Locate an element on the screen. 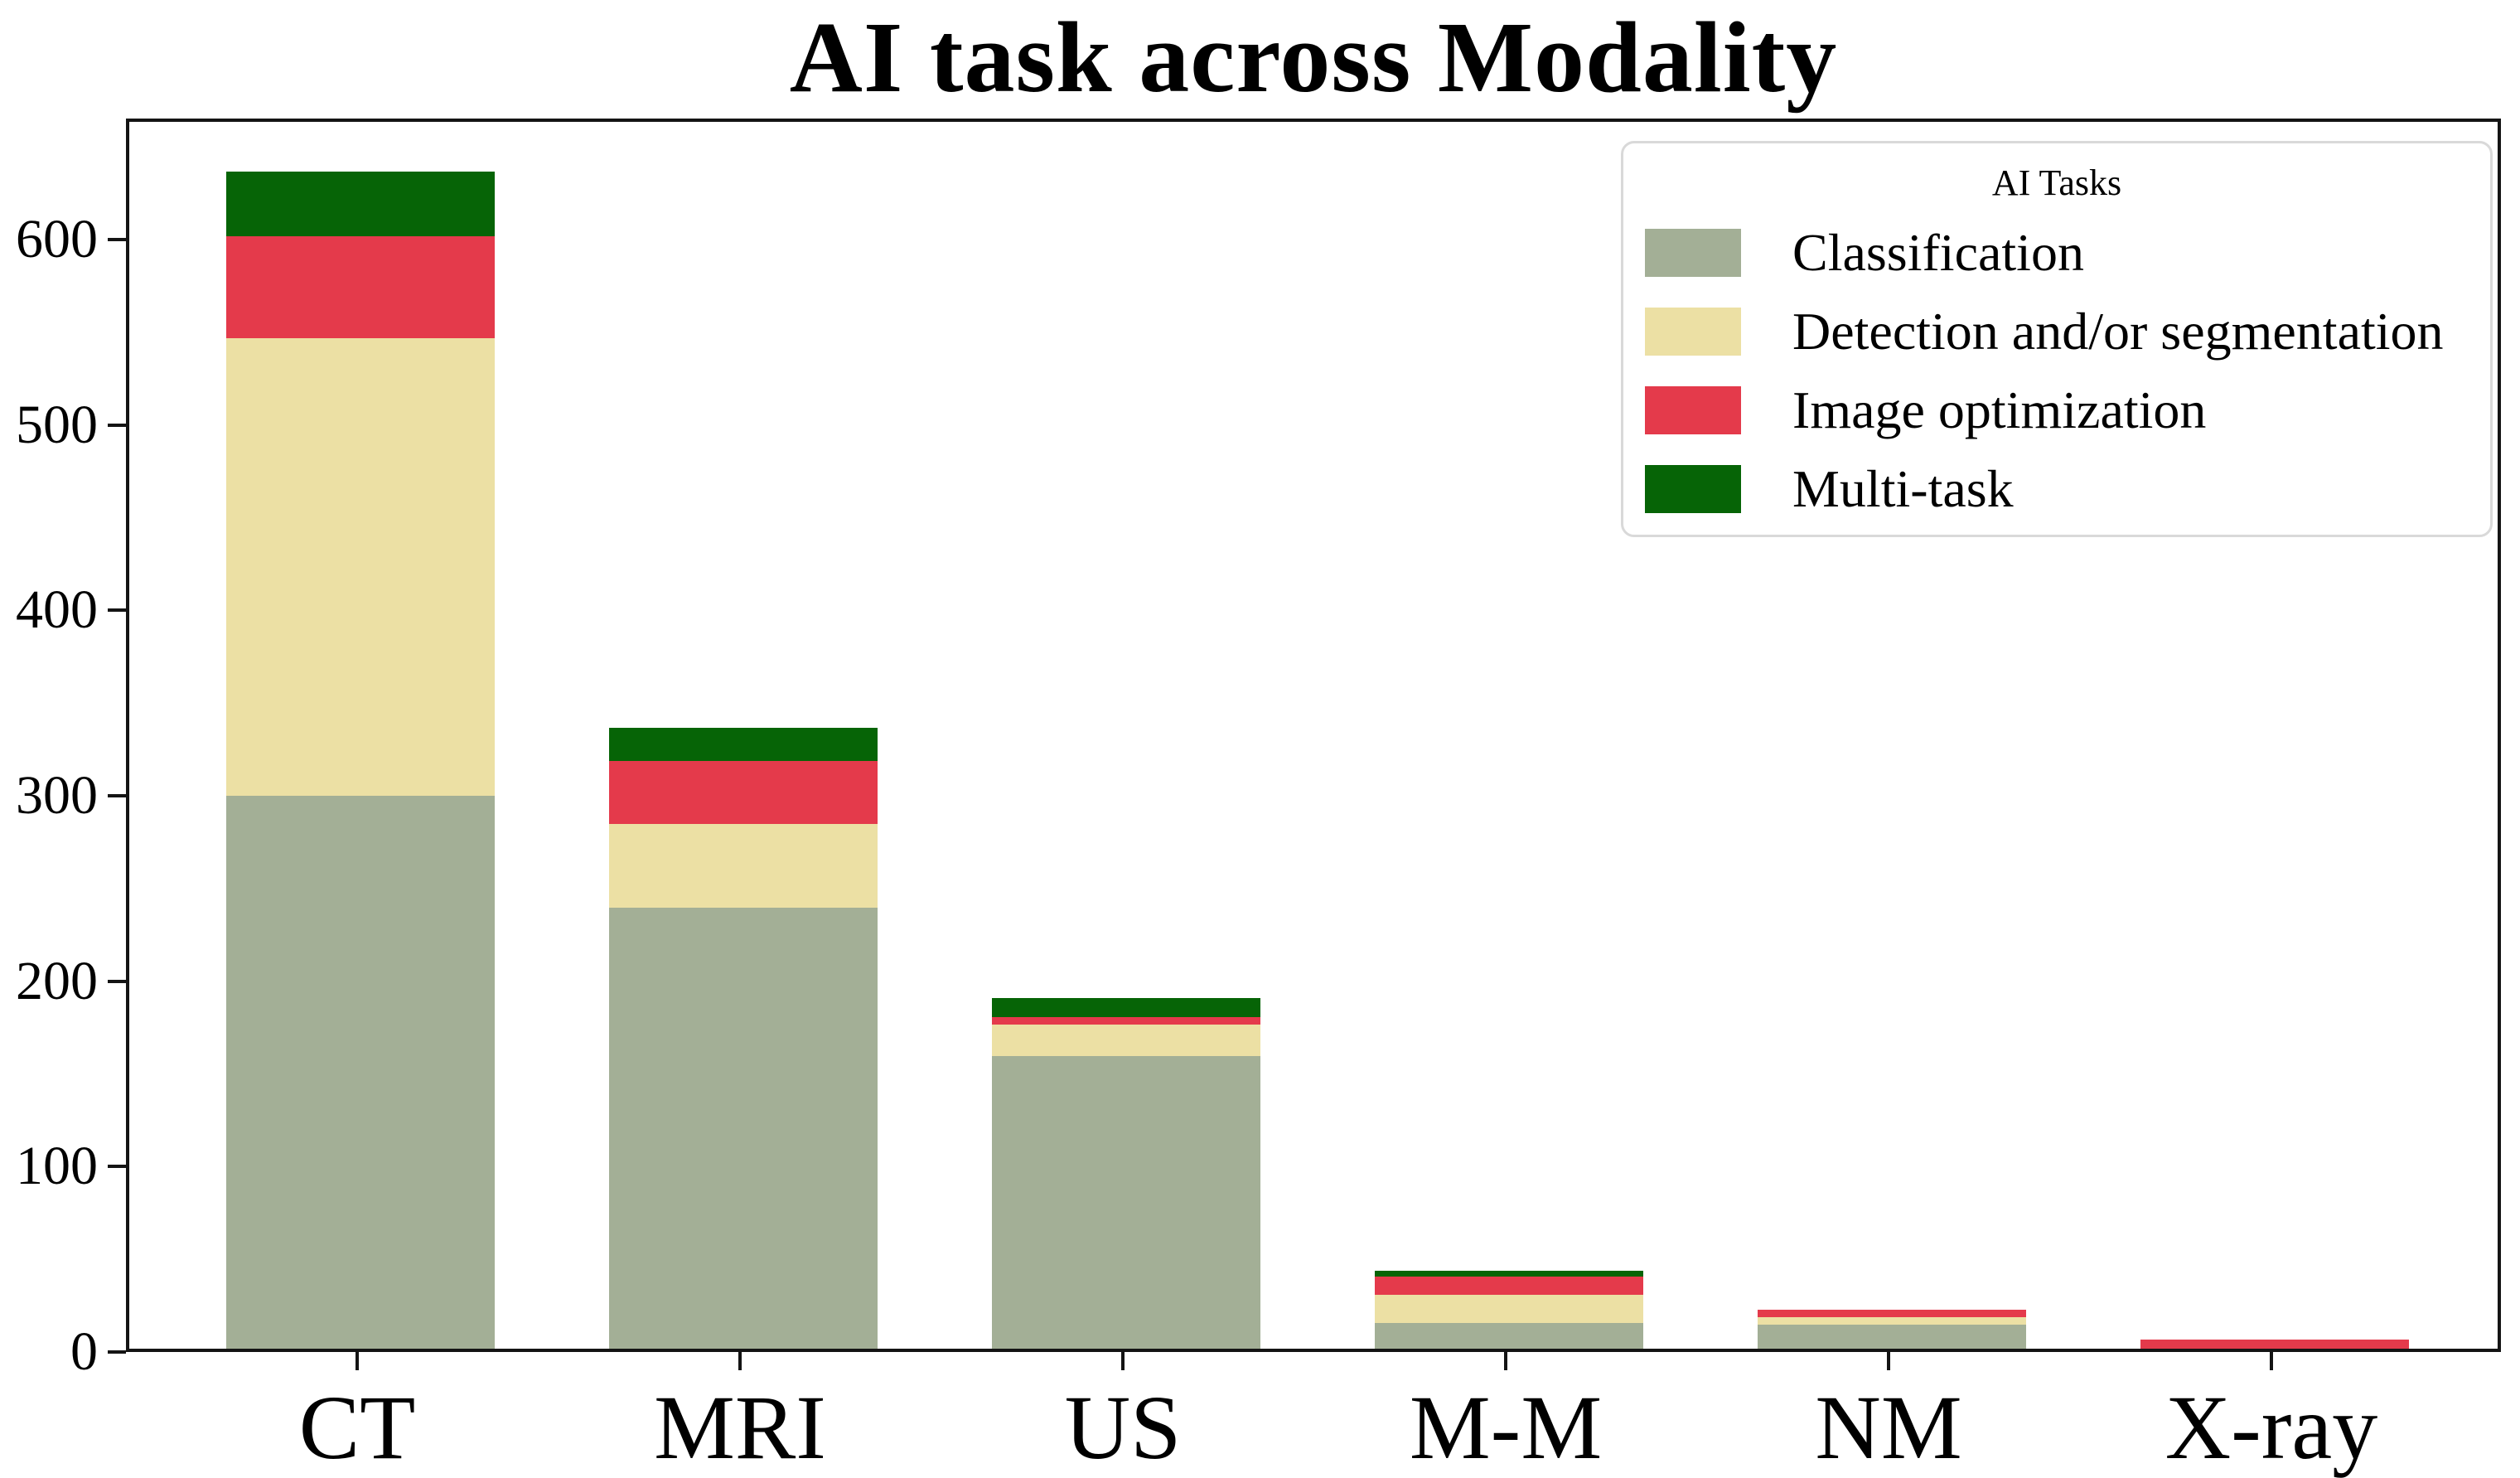 The height and width of the screenshot is (1478, 2520). y-axis-tick-label: 300 is located at coordinates (57, 795).